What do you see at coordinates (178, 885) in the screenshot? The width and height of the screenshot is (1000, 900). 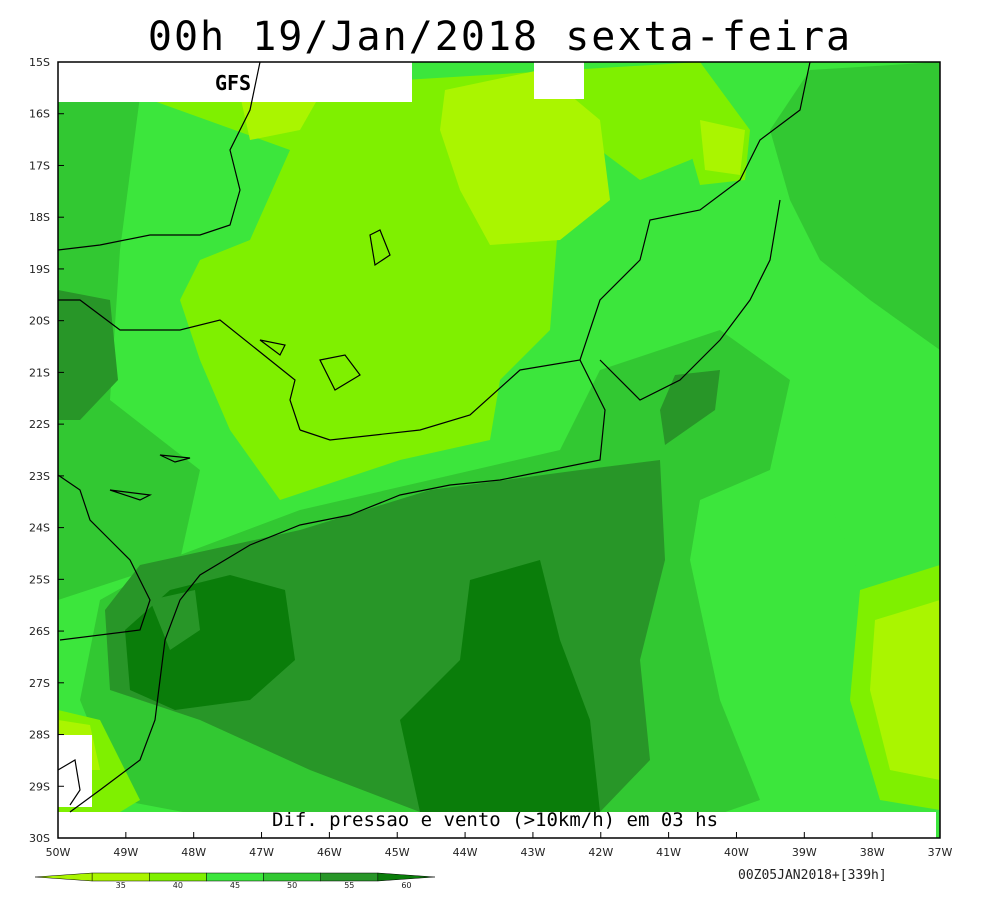 I see `colorbar-label: 40` at bounding box center [178, 885].